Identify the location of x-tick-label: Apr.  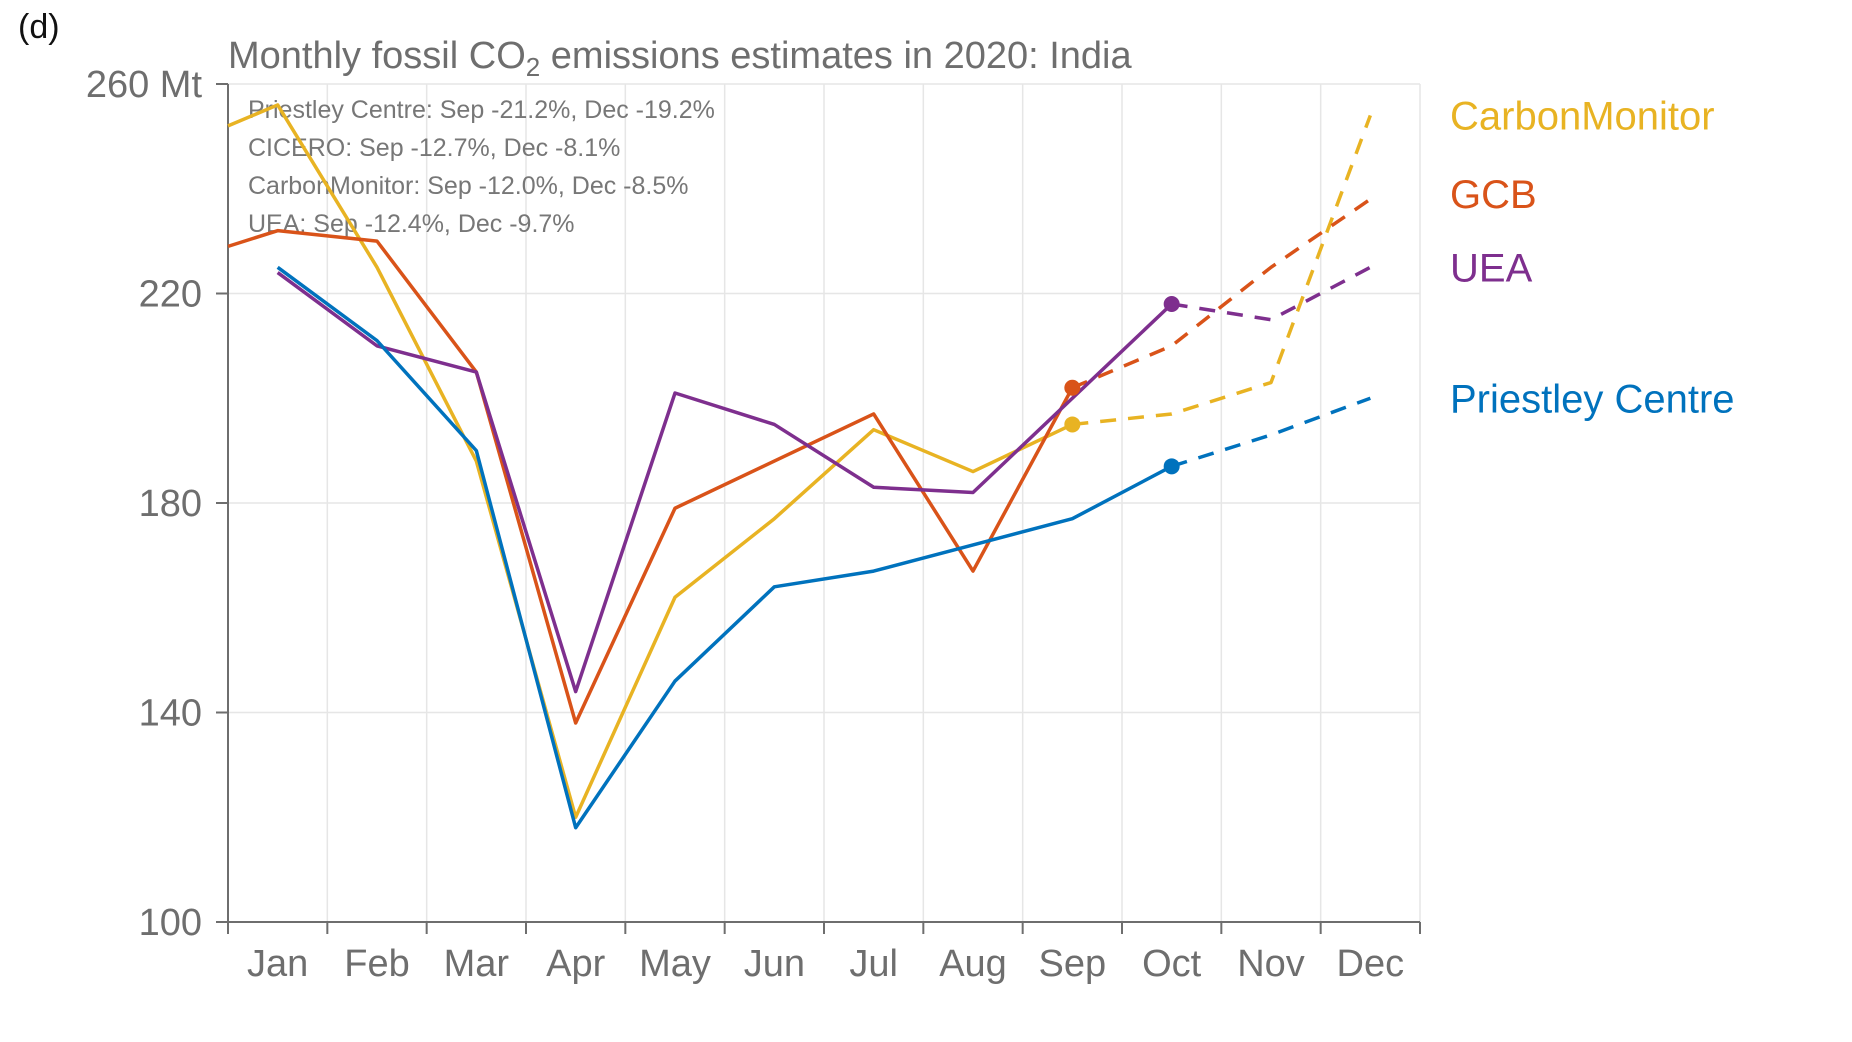
(575, 964).